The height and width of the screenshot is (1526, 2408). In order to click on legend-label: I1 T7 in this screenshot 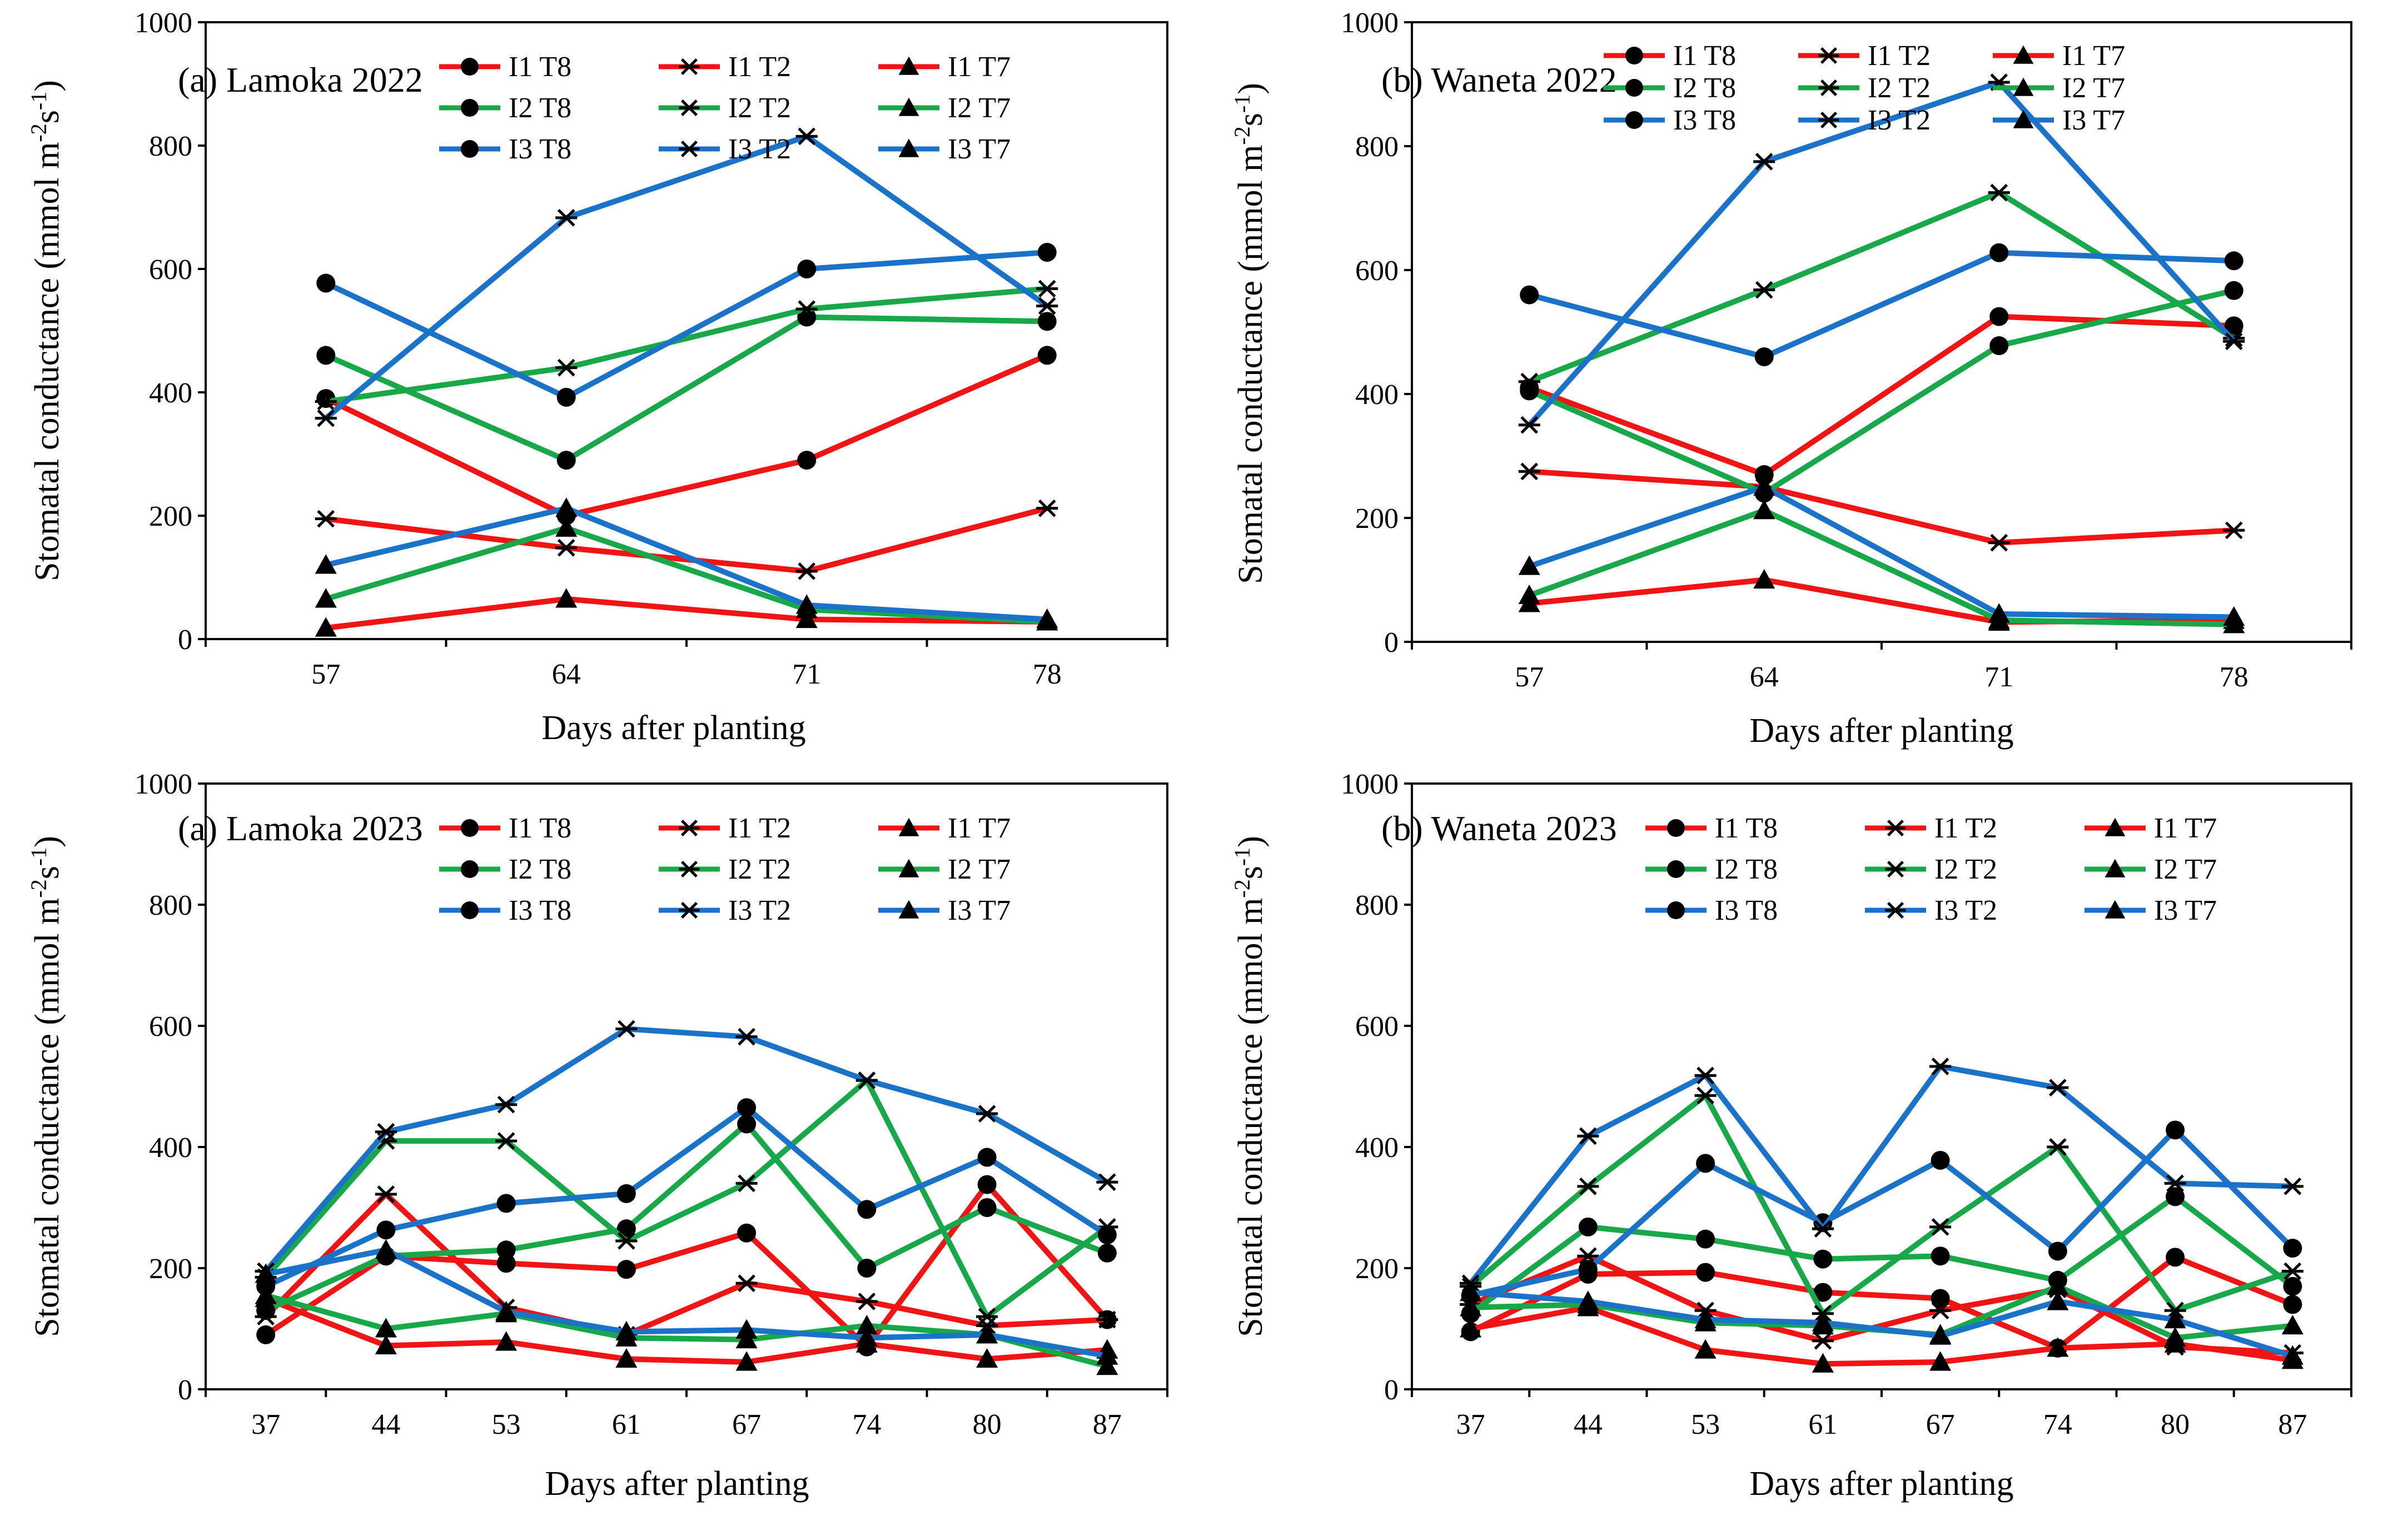, I will do `click(2185, 828)`.